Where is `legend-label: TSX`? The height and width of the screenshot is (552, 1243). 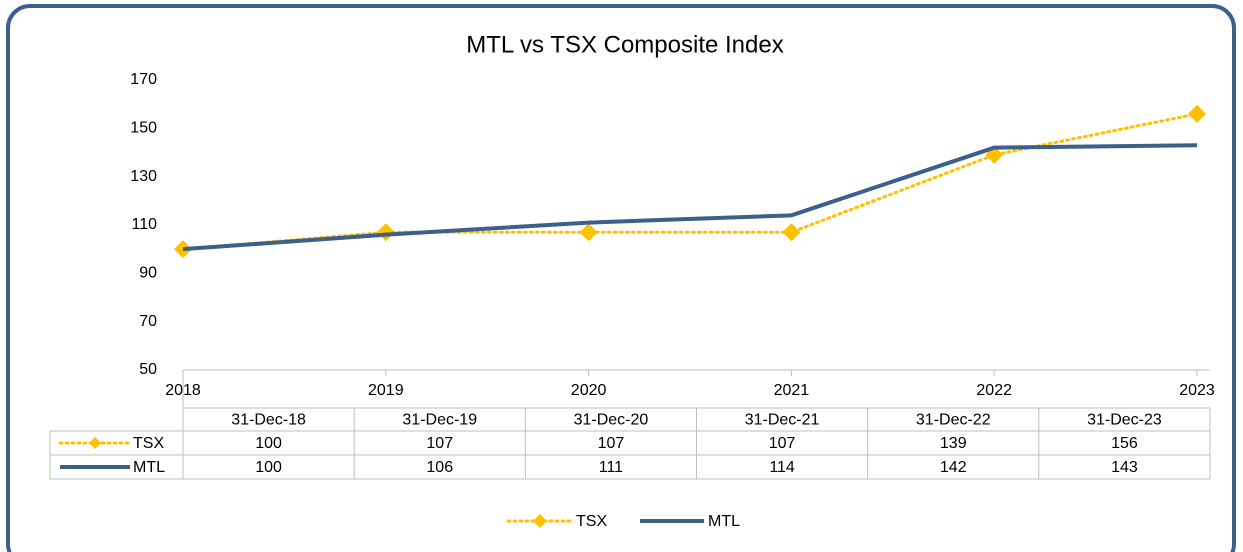 legend-label: TSX is located at coordinates (591, 521).